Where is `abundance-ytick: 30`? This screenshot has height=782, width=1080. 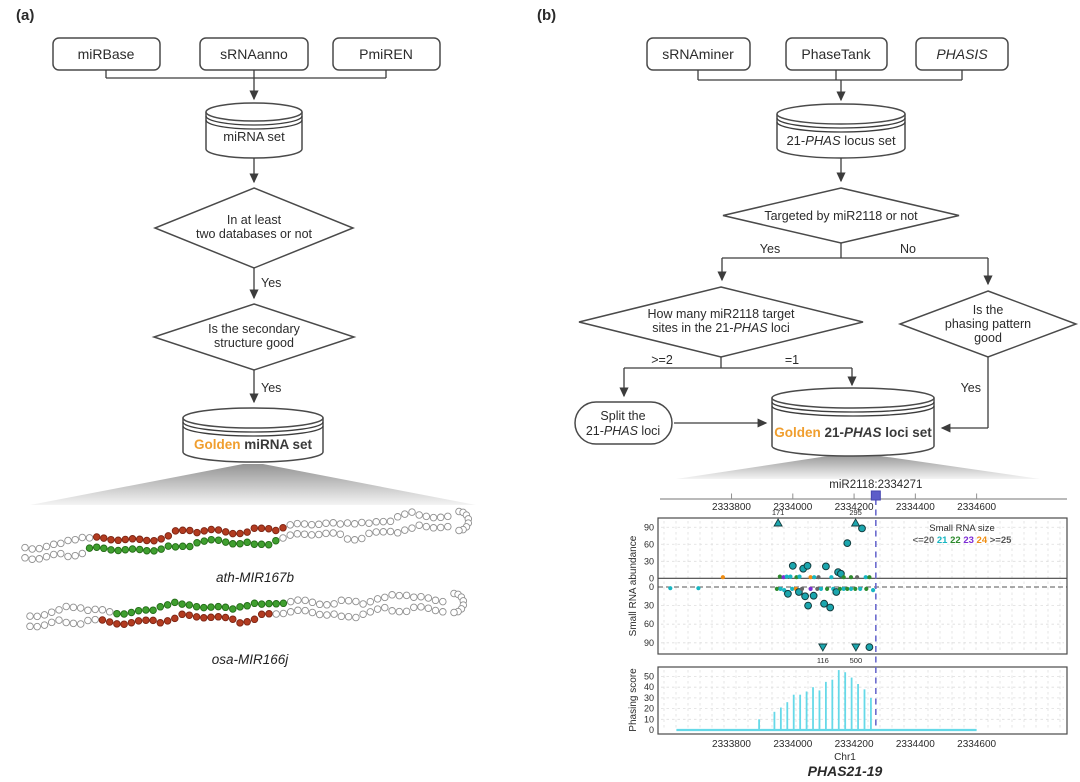 abundance-ytick: 30 is located at coordinates (649, 561).